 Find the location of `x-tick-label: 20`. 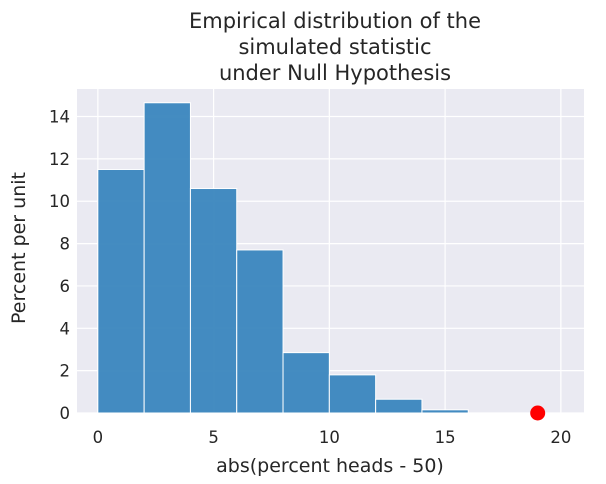

x-tick-label: 20 is located at coordinates (560, 437).